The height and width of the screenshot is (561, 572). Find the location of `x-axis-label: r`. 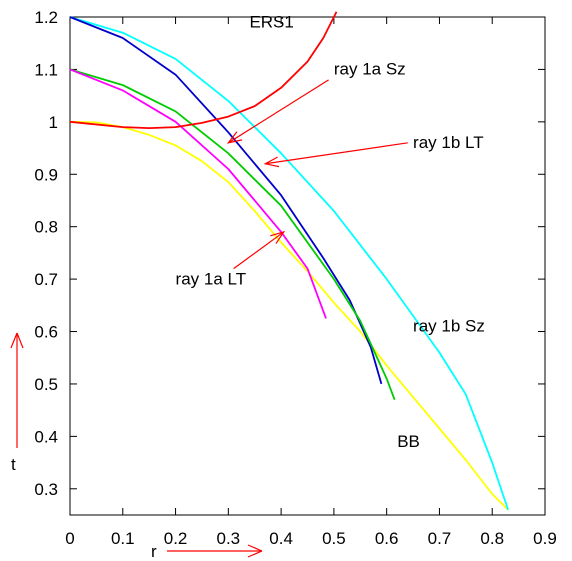

x-axis-label: r is located at coordinates (154, 551).